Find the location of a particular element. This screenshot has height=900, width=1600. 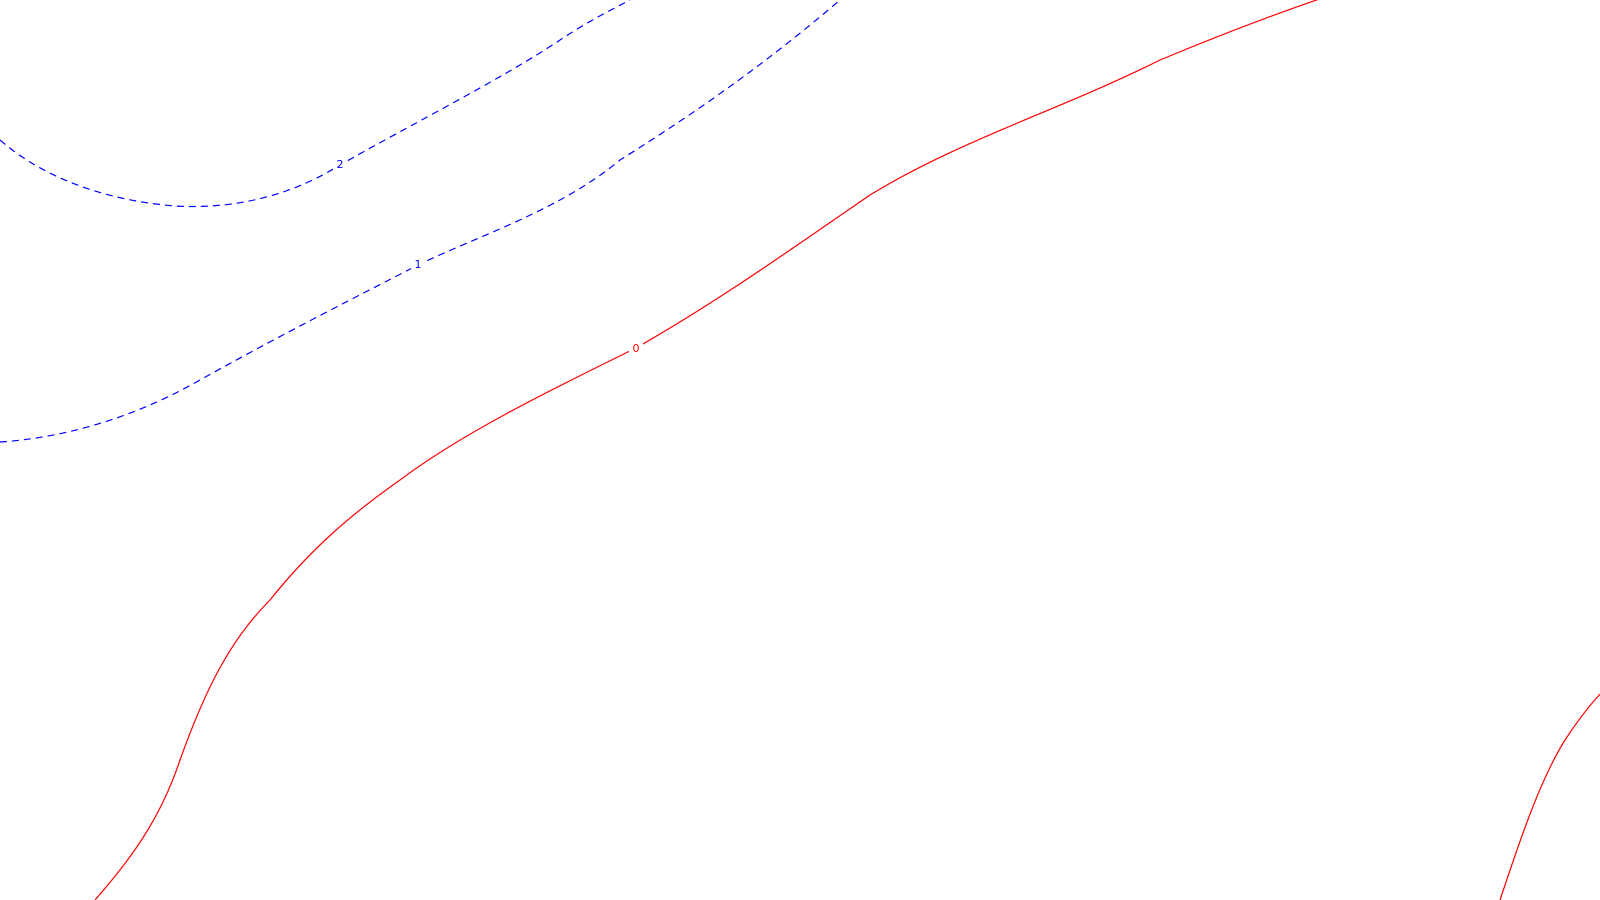

contour-label-1: 1 is located at coordinates (418, 264).